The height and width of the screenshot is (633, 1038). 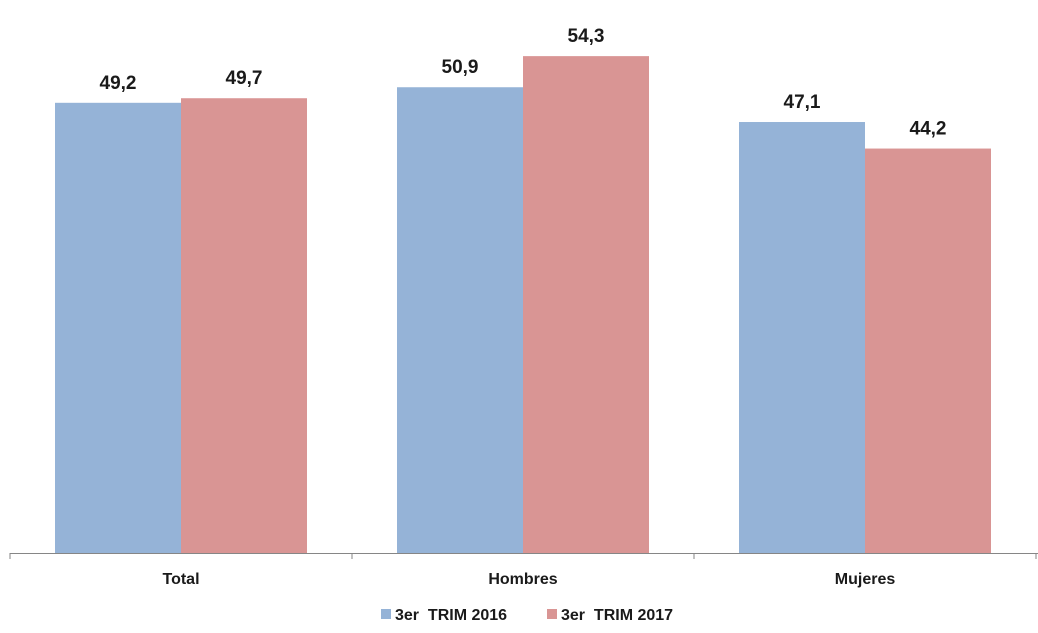 What do you see at coordinates (460, 67) in the screenshot?
I see `data-label-hombres-series-1: 50,9` at bounding box center [460, 67].